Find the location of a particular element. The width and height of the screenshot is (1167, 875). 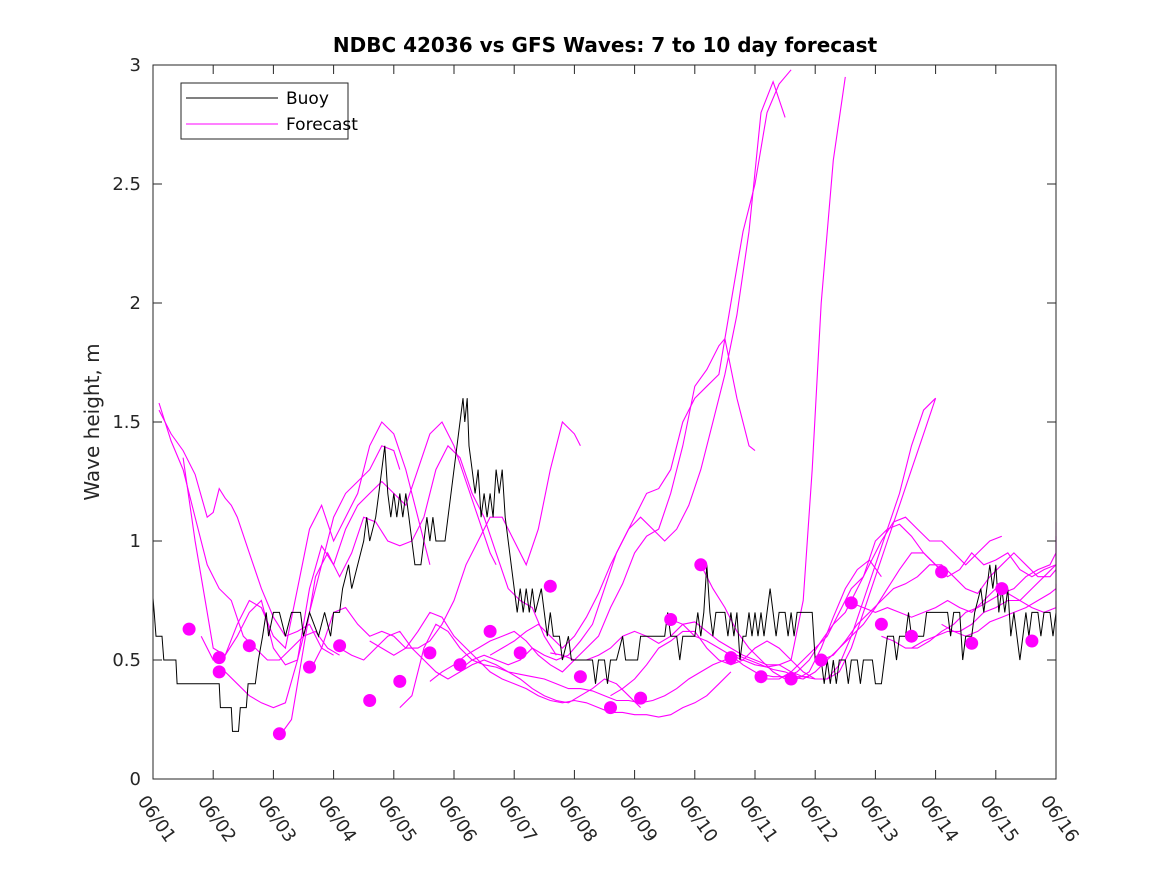

y-tick-label: 1.5 is located at coordinates (126, 422).